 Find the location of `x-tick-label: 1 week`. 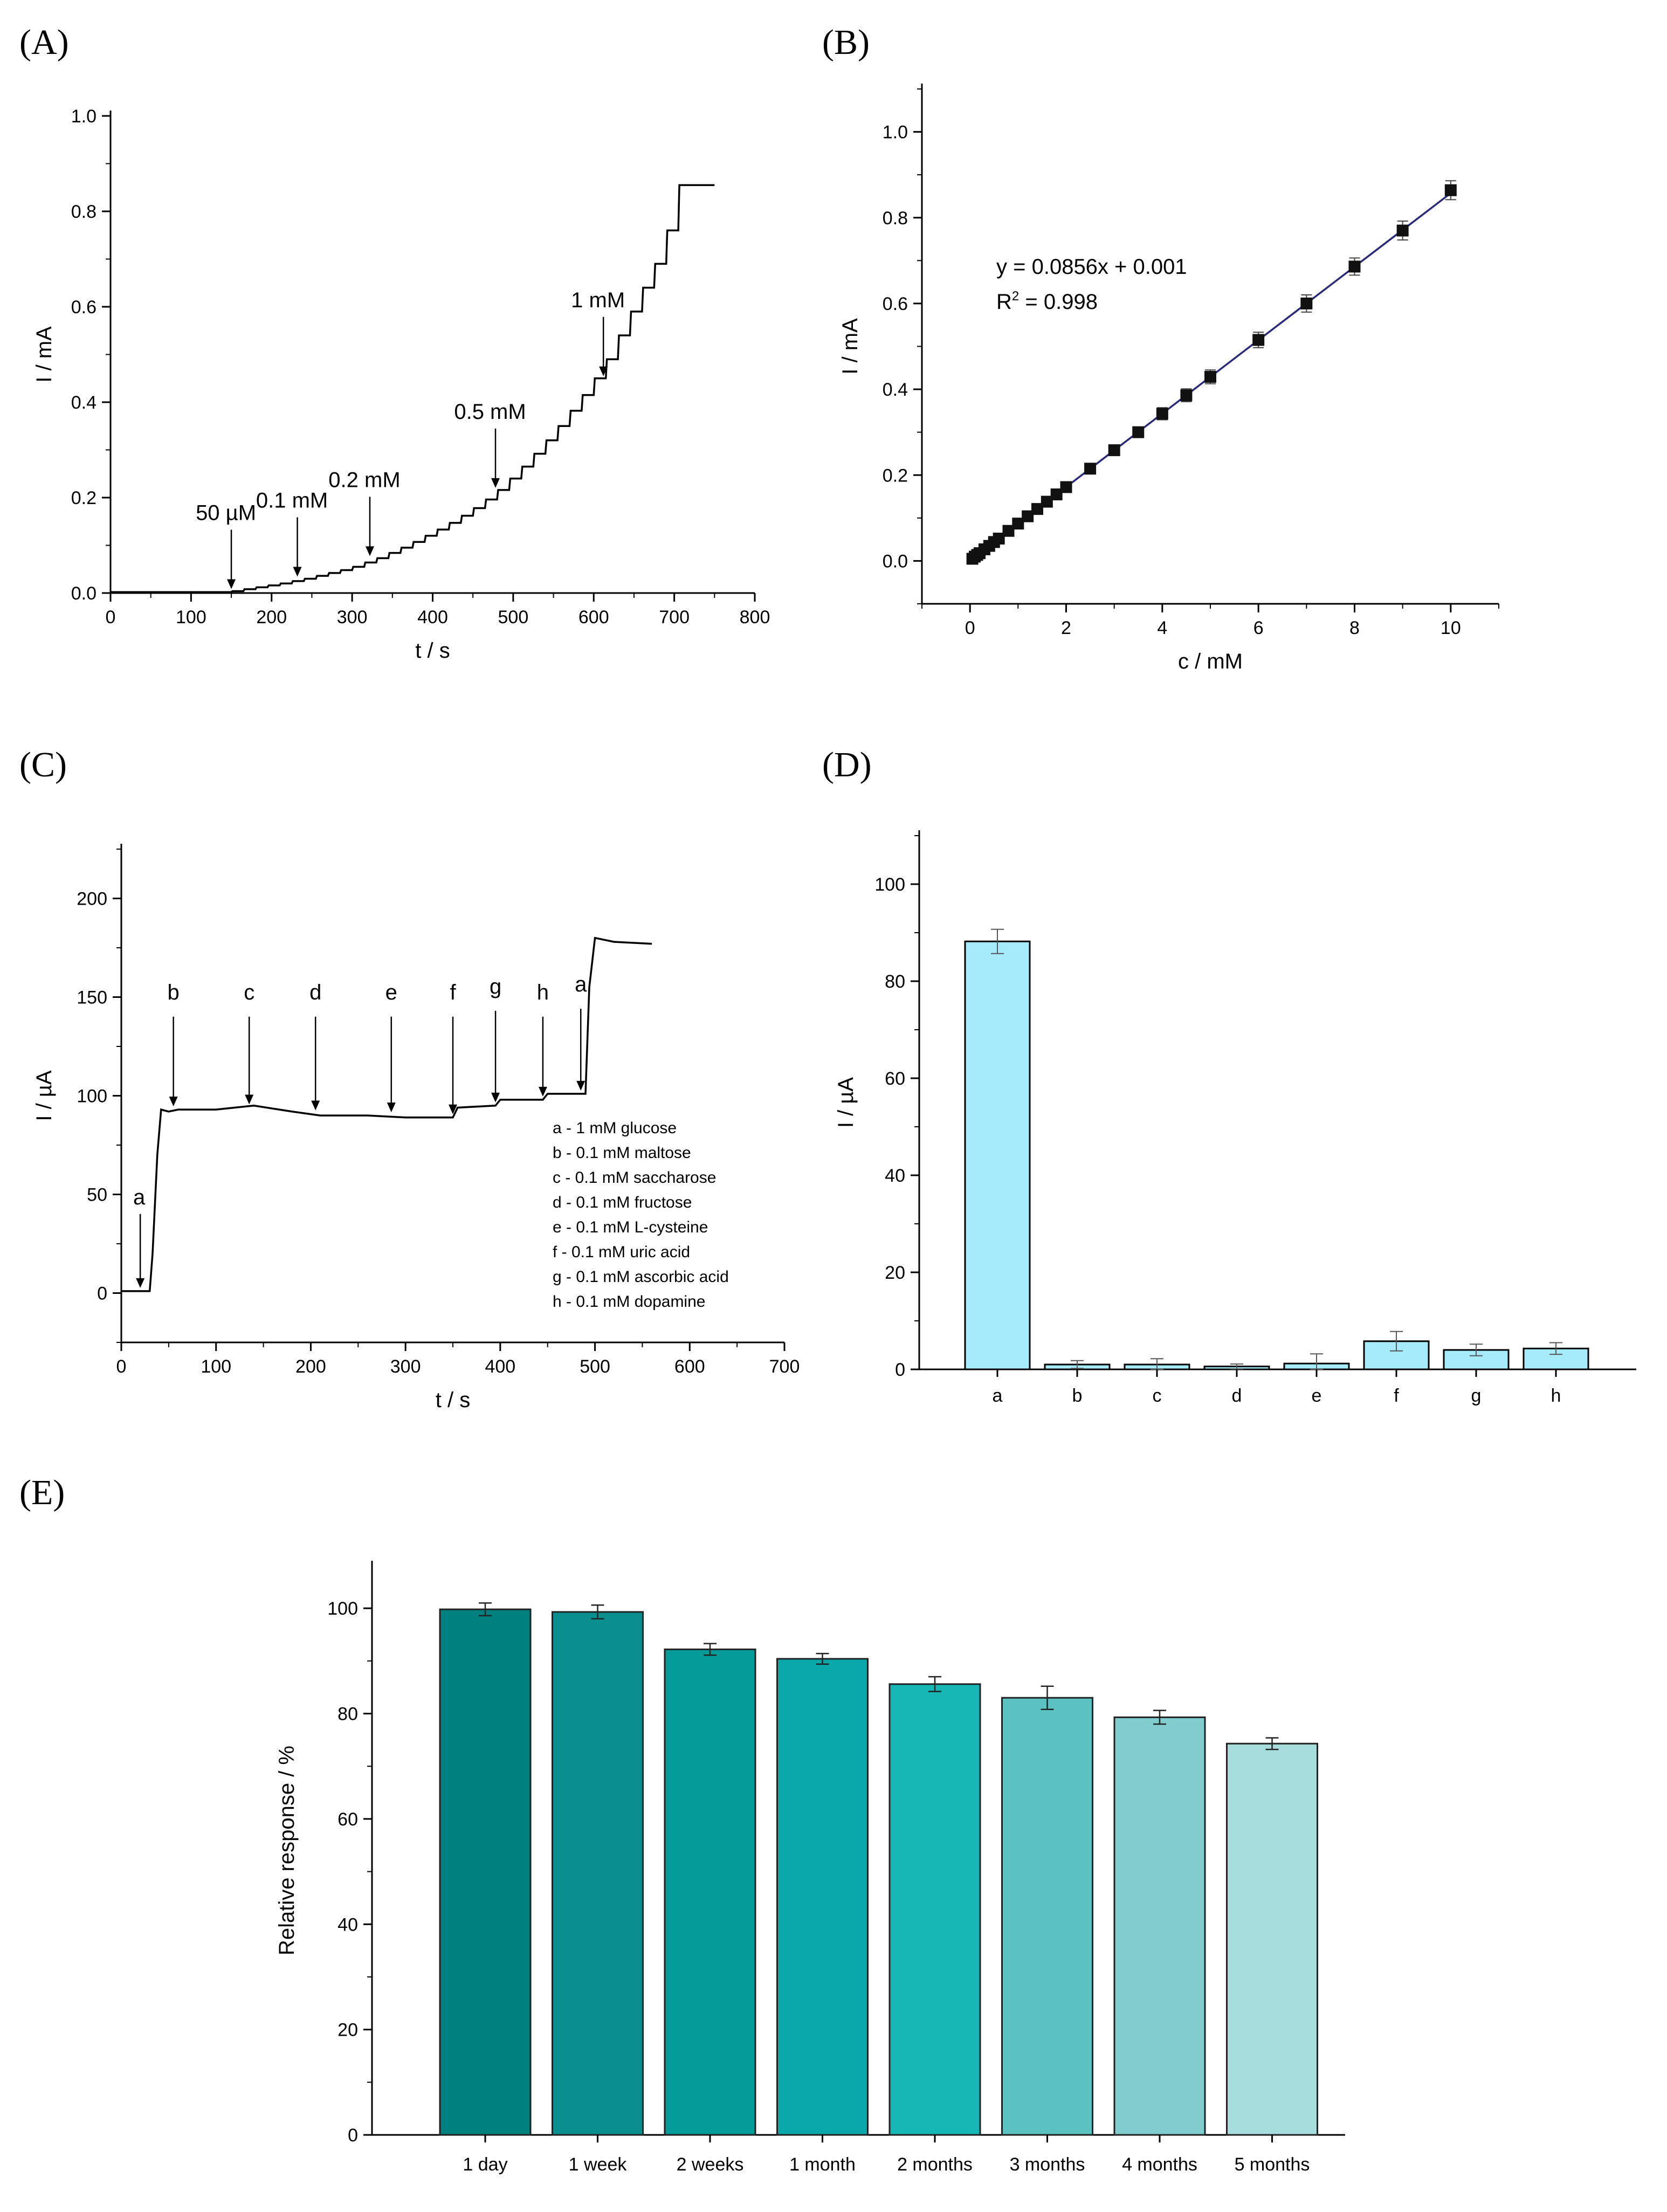

x-tick-label: 1 week is located at coordinates (598, 2164).